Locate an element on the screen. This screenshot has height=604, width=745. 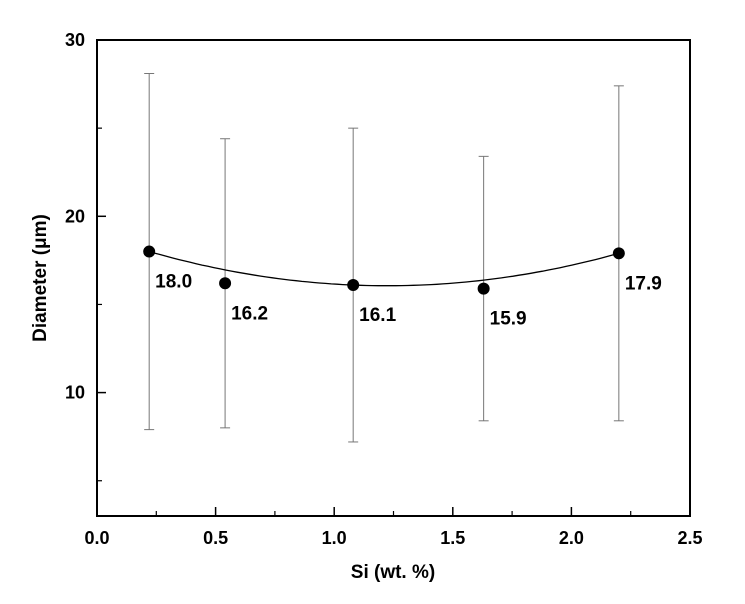
fit-curve is located at coordinates (384, 268).